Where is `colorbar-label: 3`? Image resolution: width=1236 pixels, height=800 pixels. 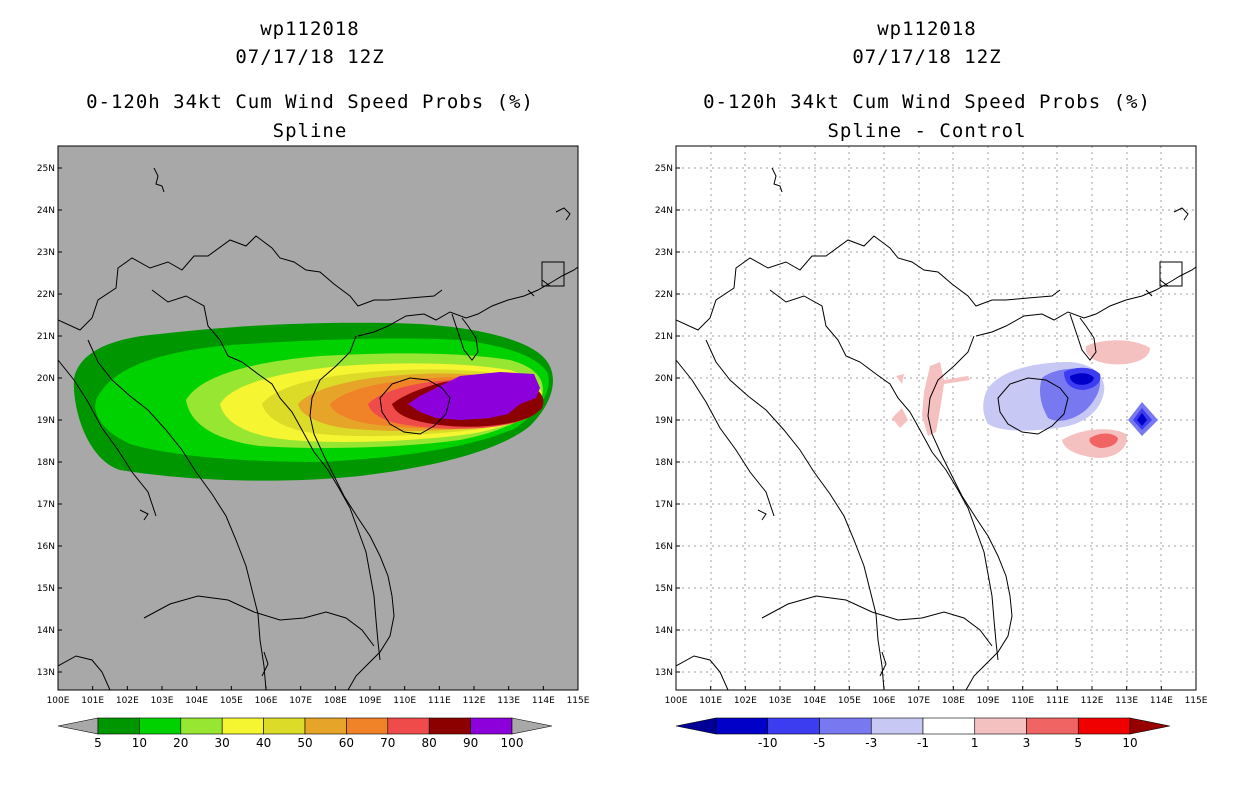 colorbar-label: 3 is located at coordinates (1027, 743).